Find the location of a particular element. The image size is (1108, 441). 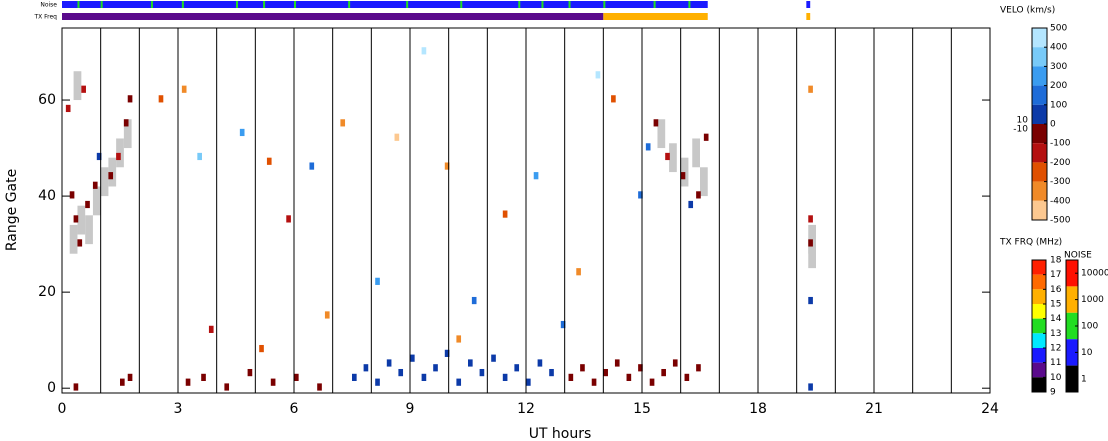

x-tick-label: 6 is located at coordinates (294, 409).